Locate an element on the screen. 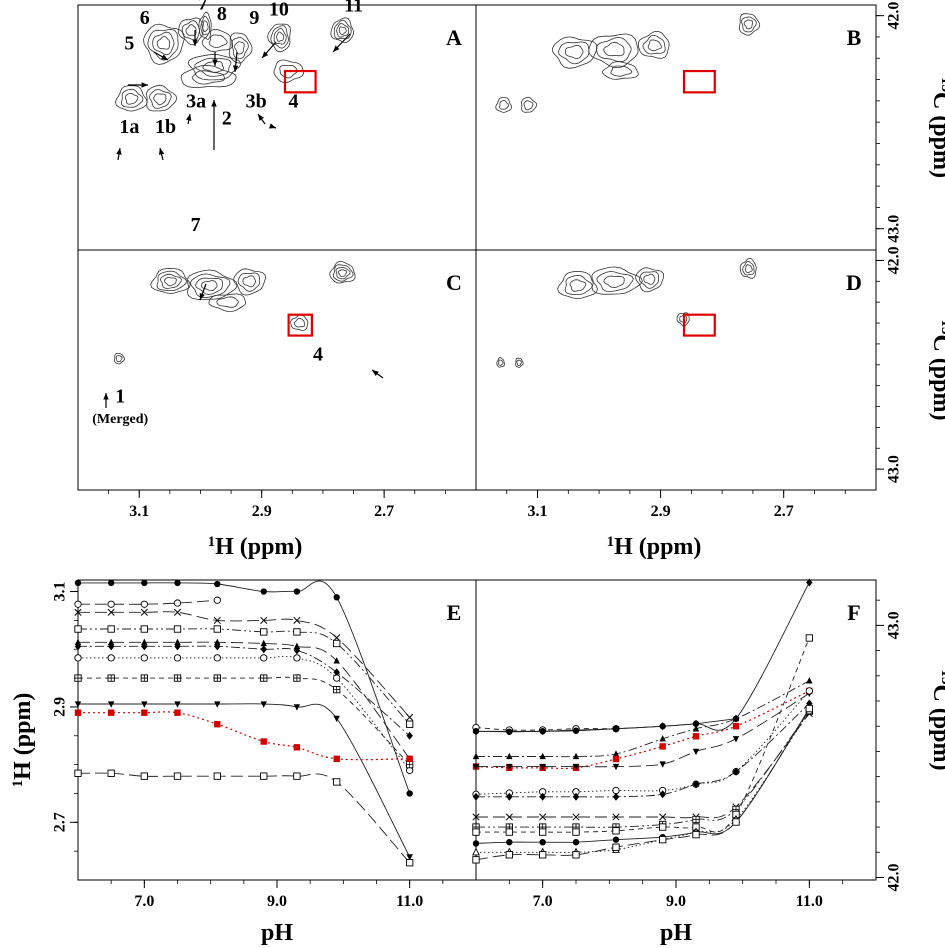 Image resolution: width=945 pixels, height=948 pixels. peak-label: 6 is located at coordinates (145, 18).